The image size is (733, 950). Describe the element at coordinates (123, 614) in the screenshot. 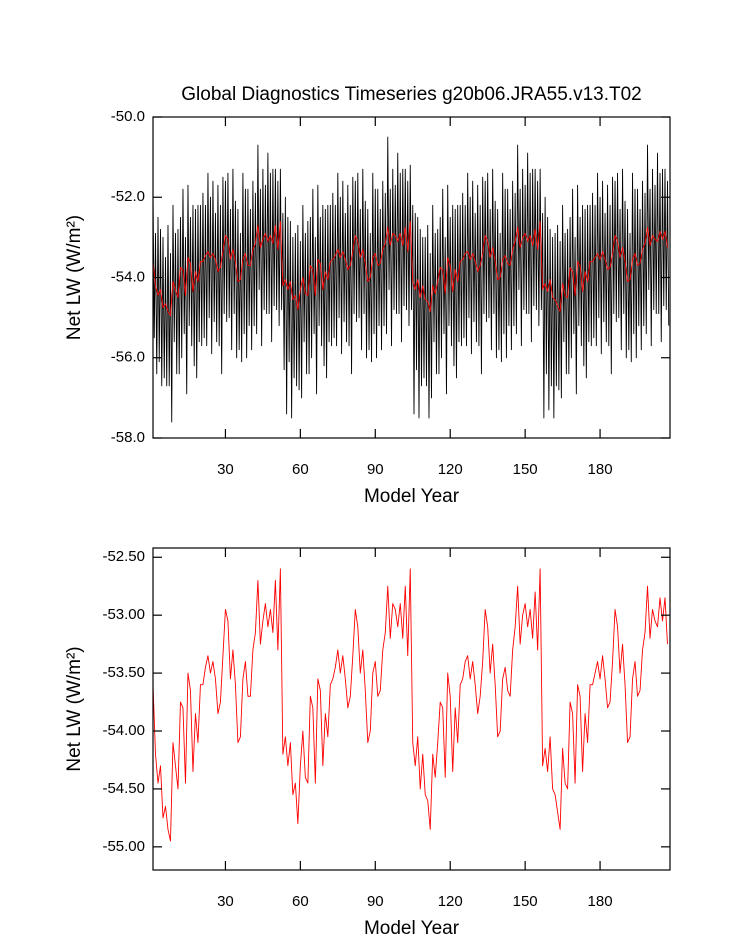

I see `y-tick-label: -53.00` at that location.